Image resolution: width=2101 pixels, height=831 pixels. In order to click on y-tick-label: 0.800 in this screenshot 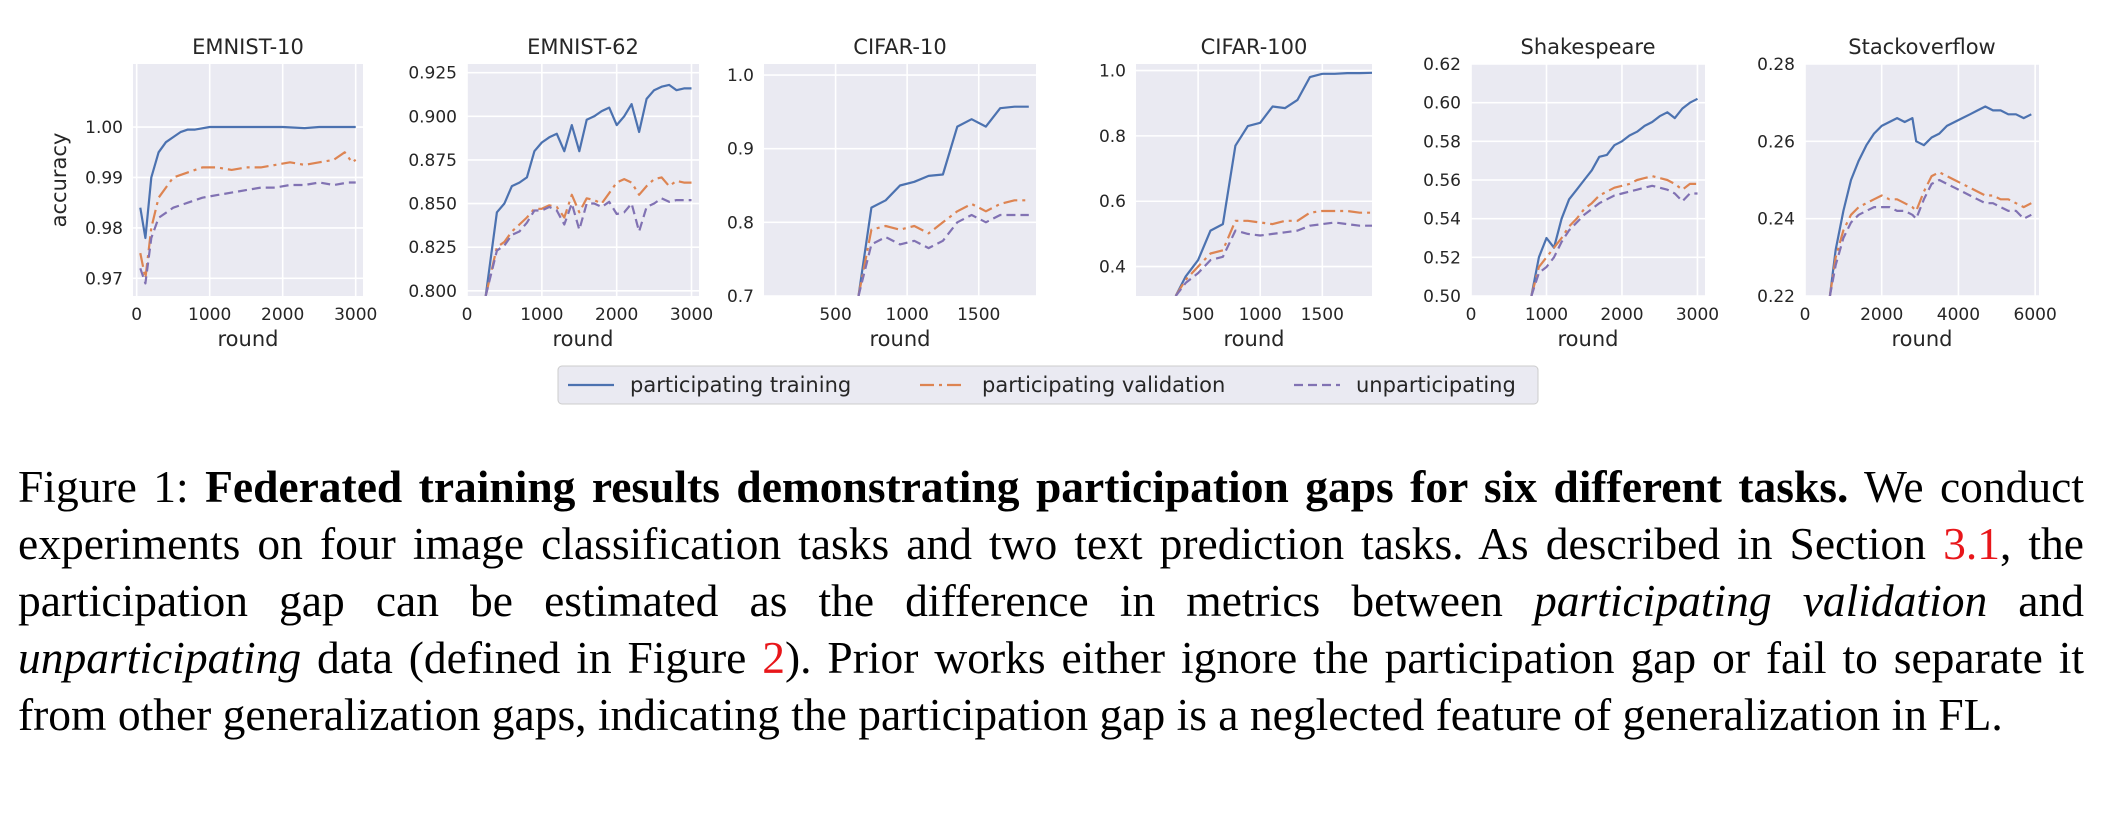, I will do `click(432, 292)`.